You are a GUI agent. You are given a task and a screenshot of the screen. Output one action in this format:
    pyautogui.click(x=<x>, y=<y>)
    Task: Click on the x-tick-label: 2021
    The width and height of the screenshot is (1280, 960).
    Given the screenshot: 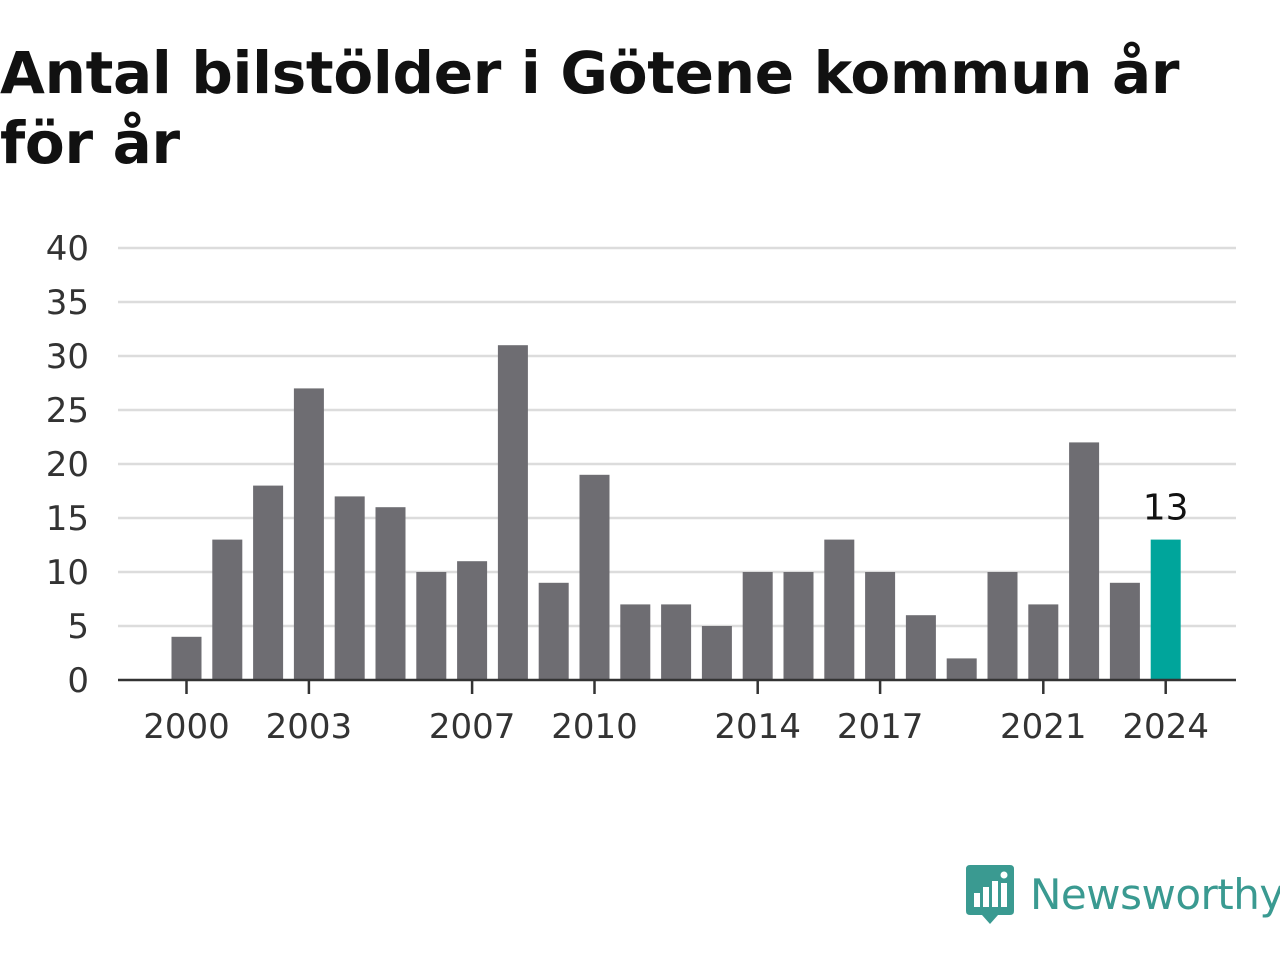 What is the action you would take?
    pyautogui.click(x=1043, y=727)
    